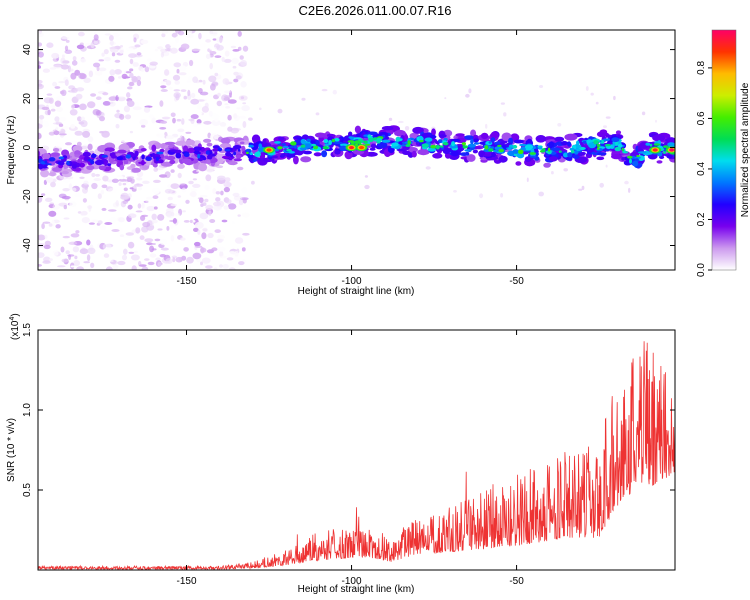 The width and height of the screenshot is (750, 600). I want to click on y-tick-label: 40, so click(27, 50).